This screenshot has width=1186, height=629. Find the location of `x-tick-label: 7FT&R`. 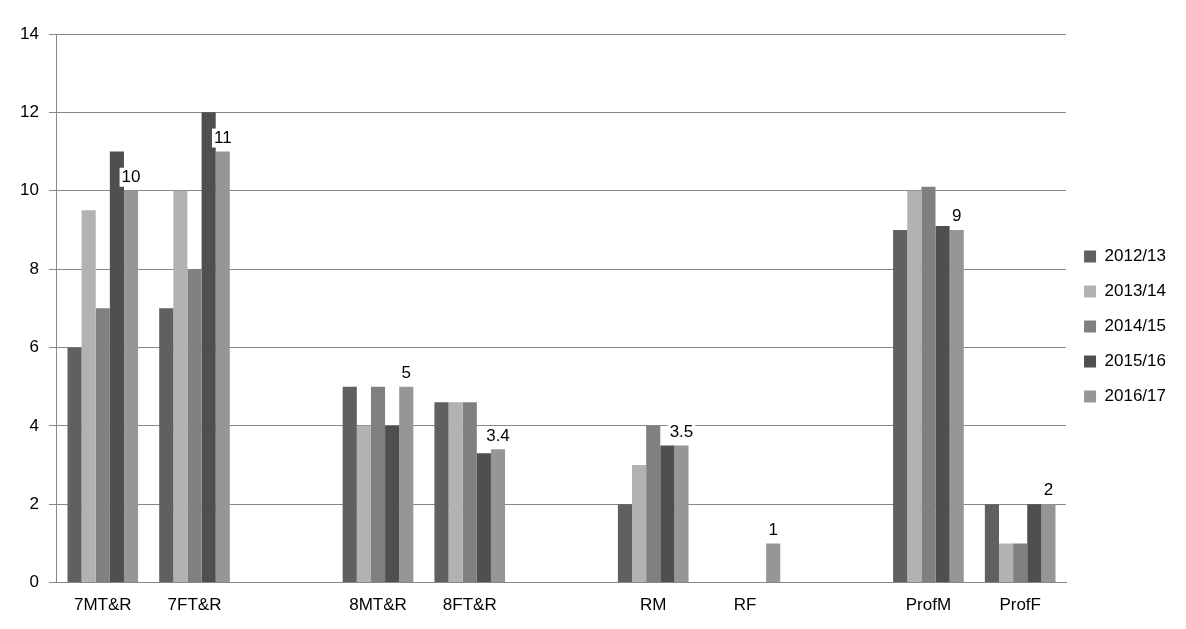

x-tick-label: 7FT&R is located at coordinates (194, 605).